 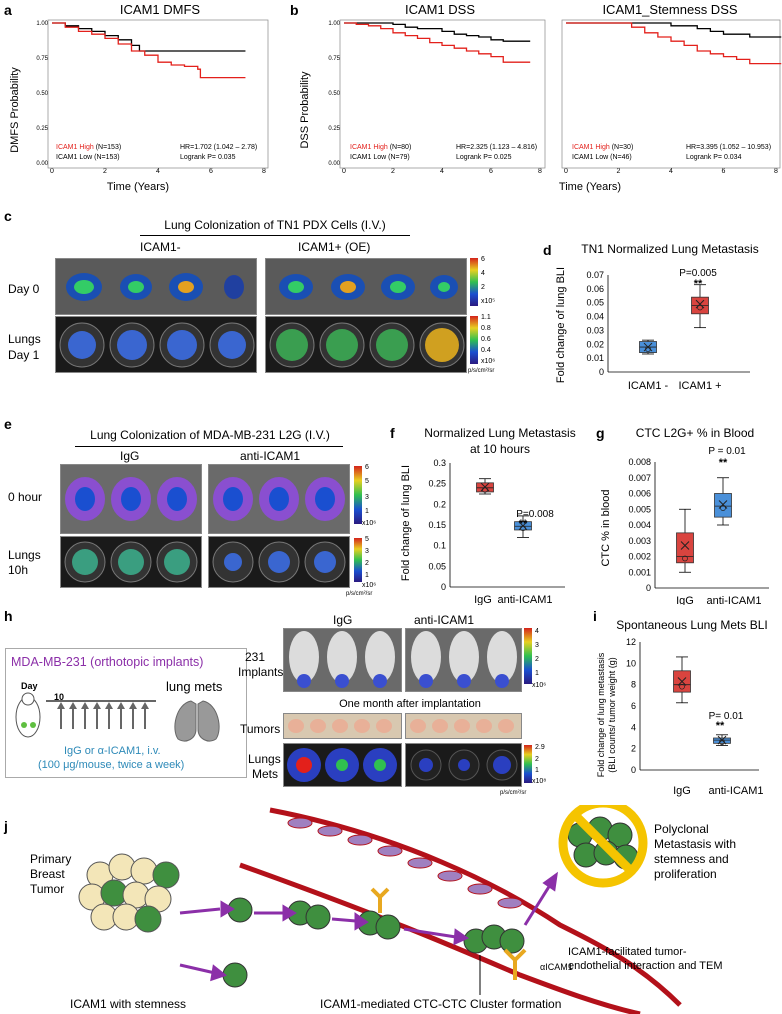 I want to click on prohibited-icon, so click(x=603, y=846).